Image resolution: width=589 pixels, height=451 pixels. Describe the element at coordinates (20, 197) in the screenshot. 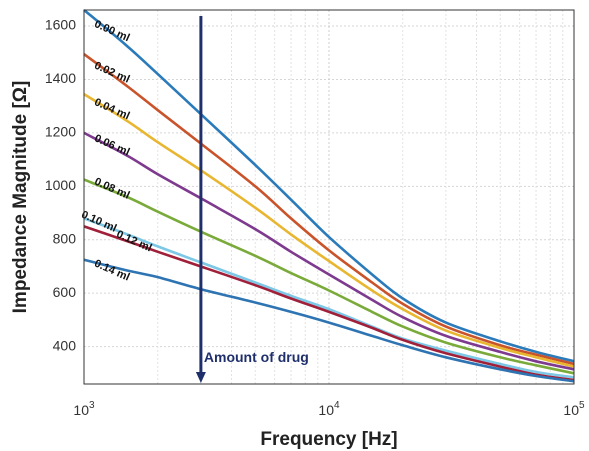

I see `y-axis-label: Impedance Magnitude [Ω]` at that location.